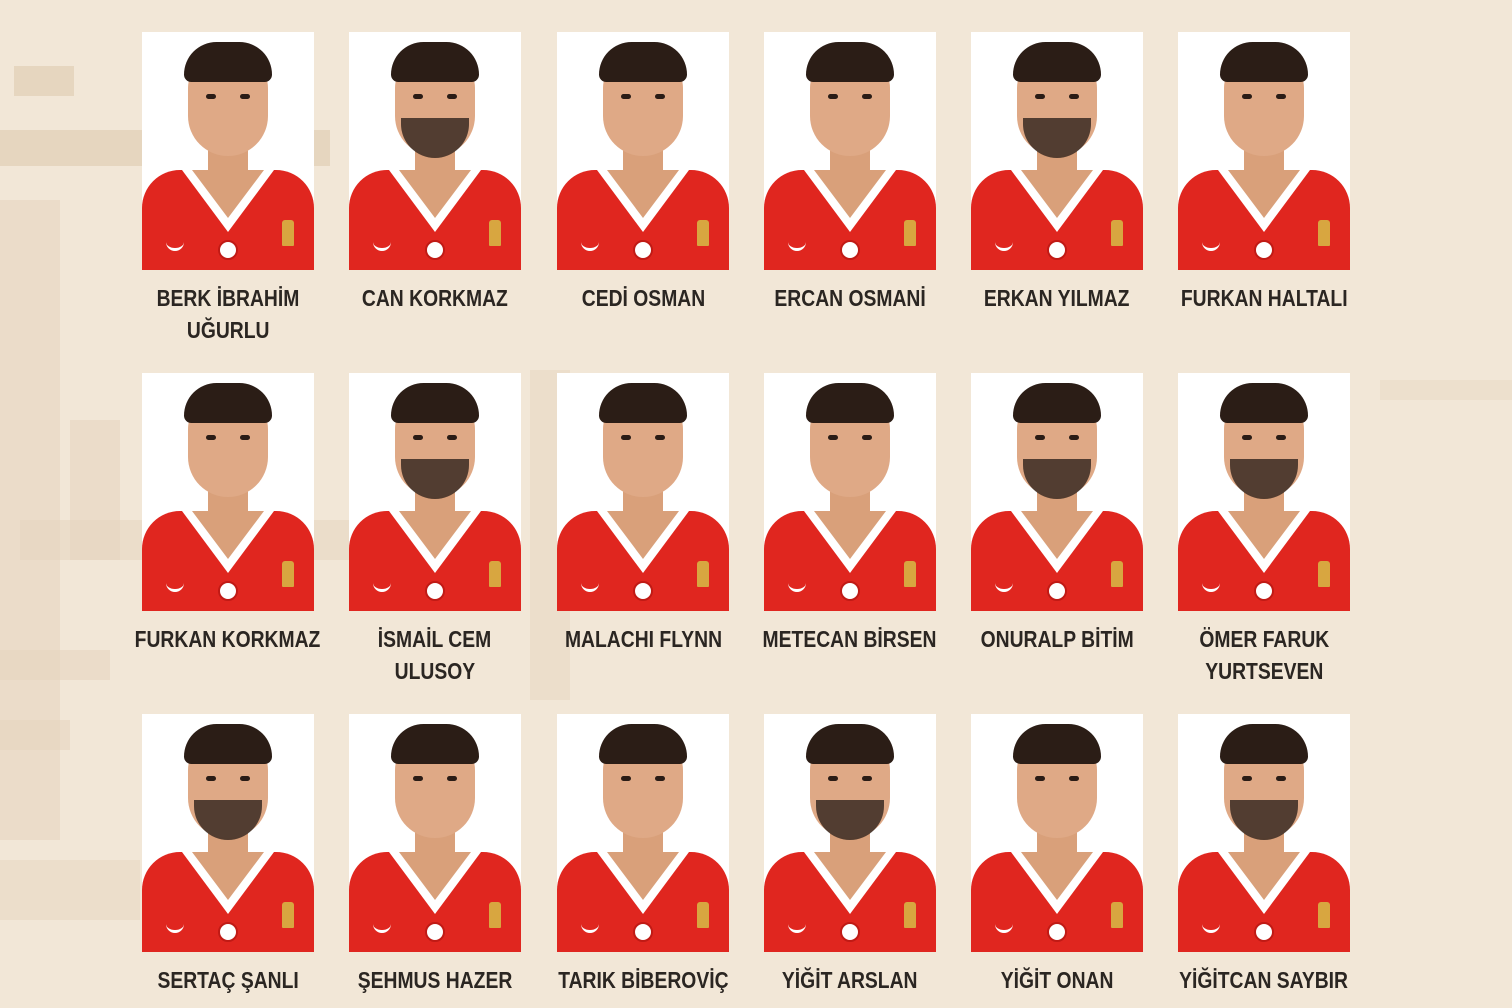  Describe the element at coordinates (850, 298) in the screenshot. I see `player-name: ERCAN OSMANİ` at that location.